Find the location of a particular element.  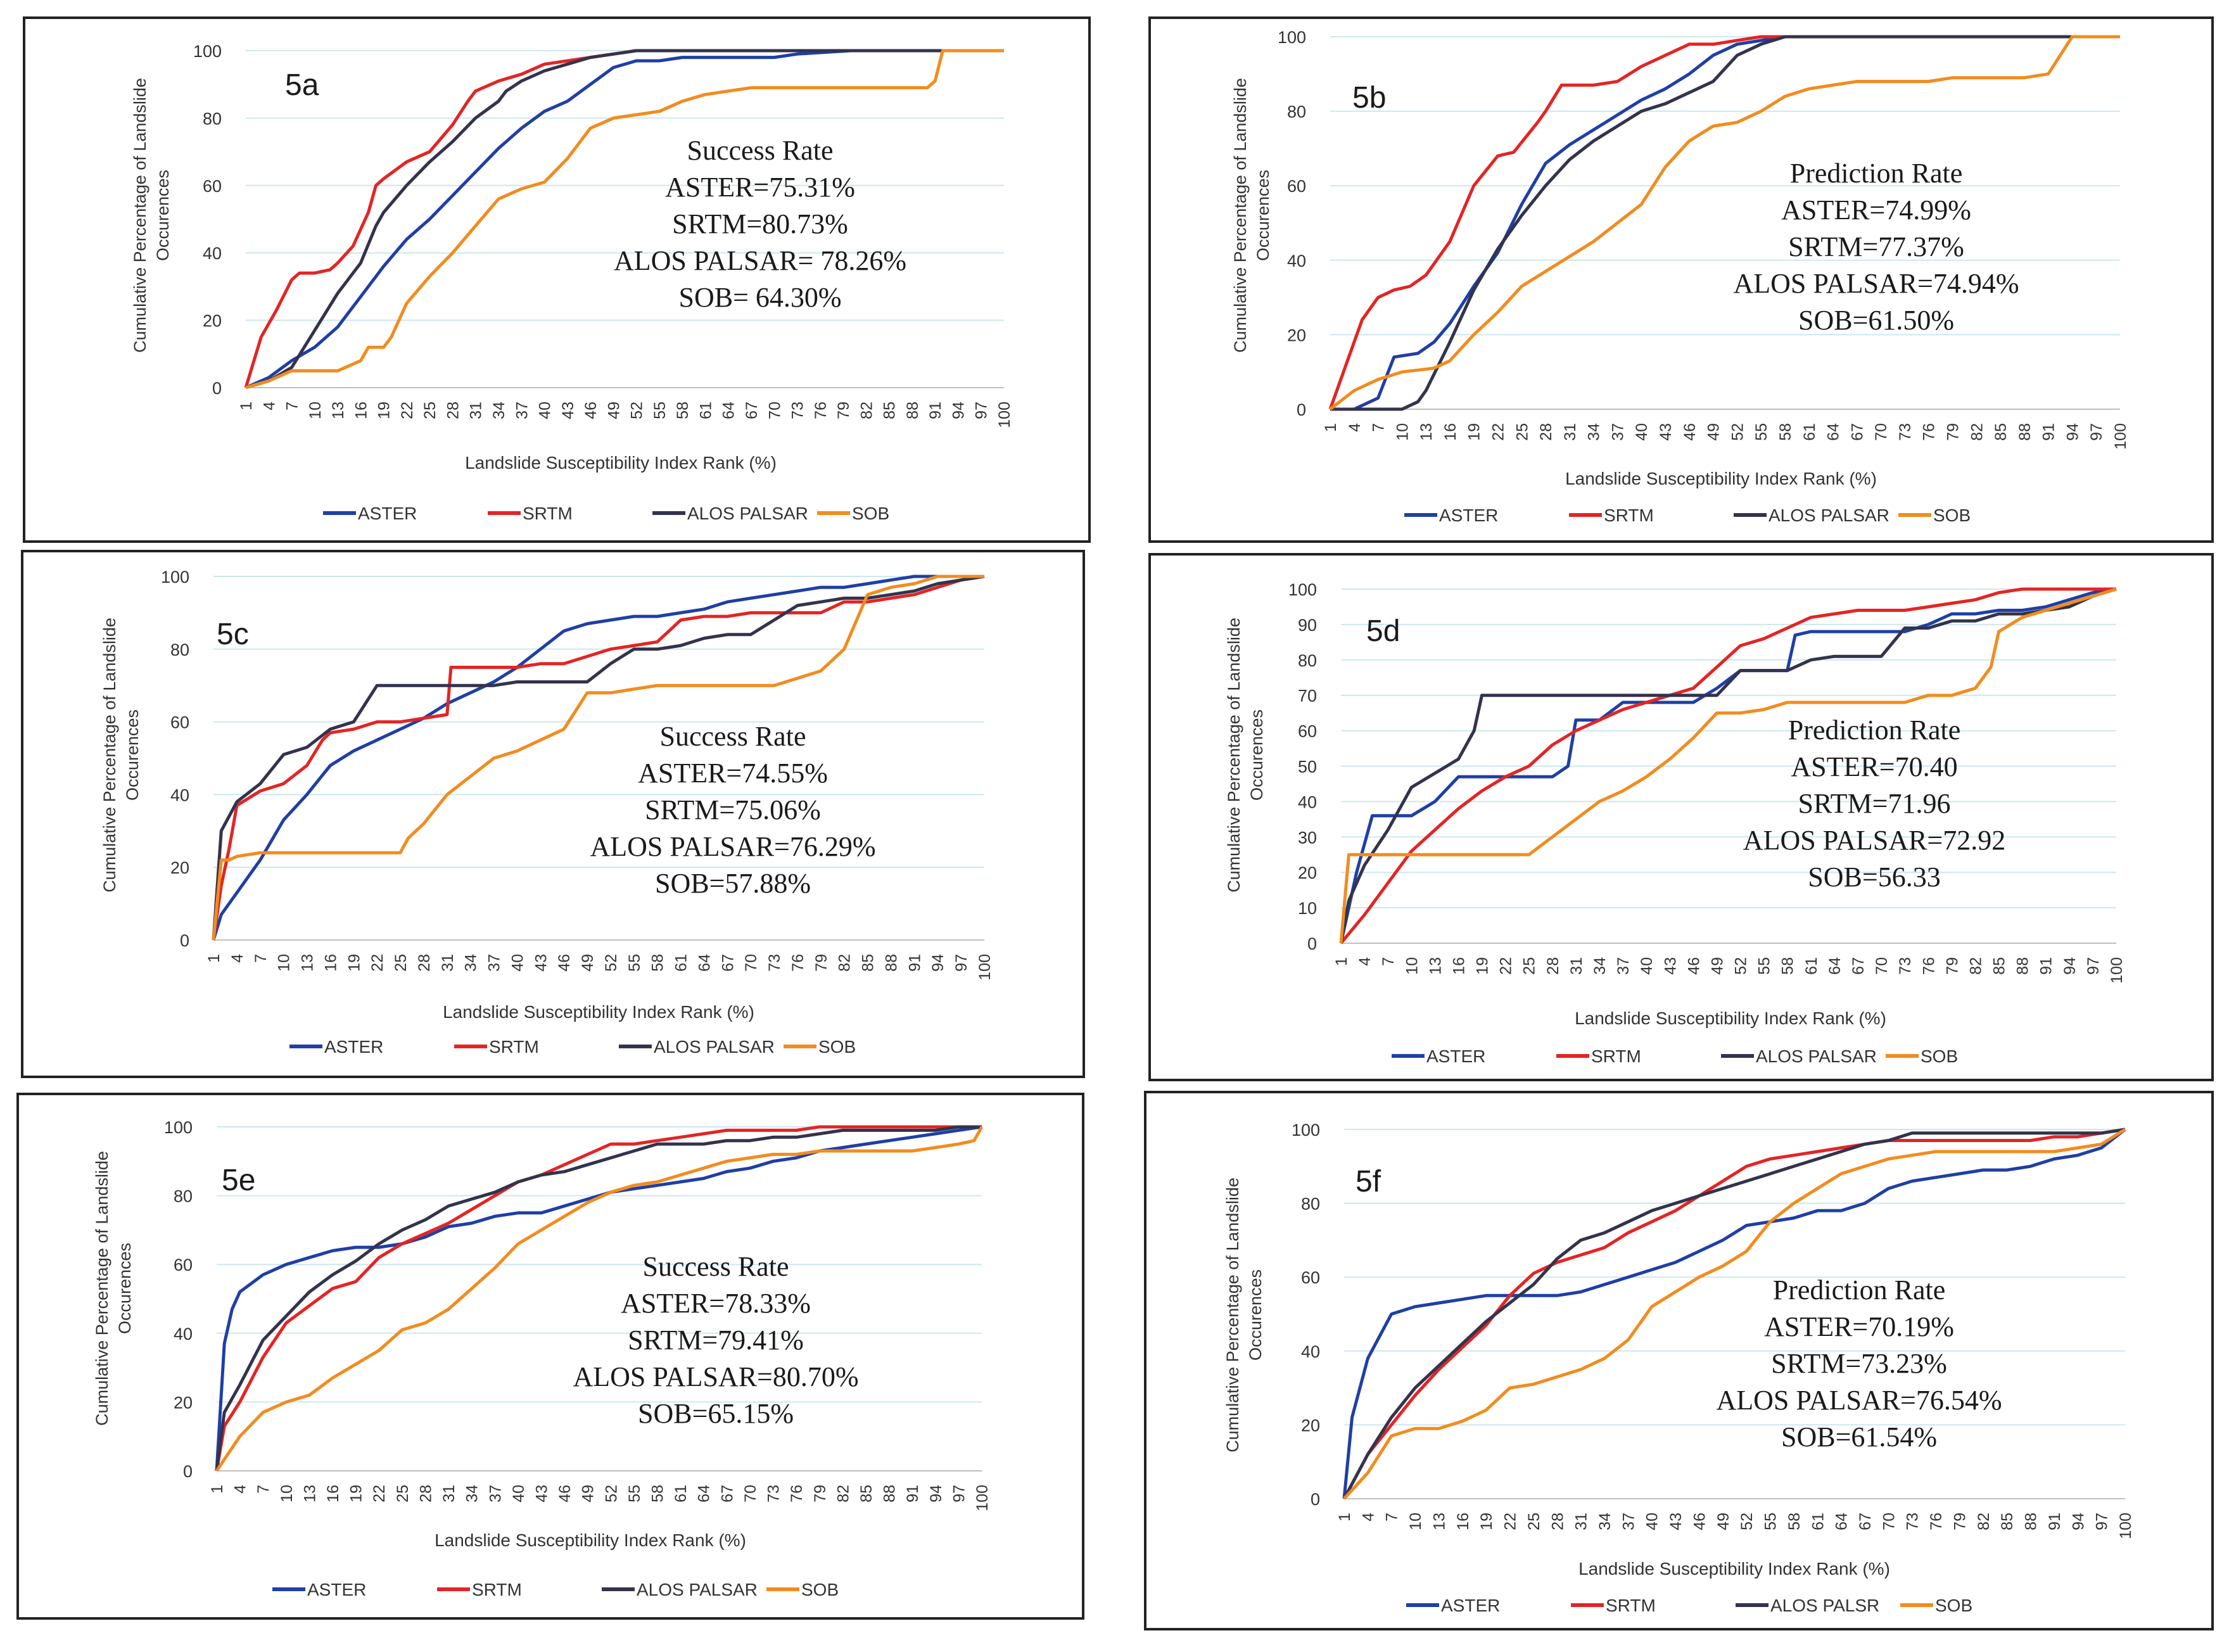

x-tick-label: 79 is located at coordinates (821, 963).